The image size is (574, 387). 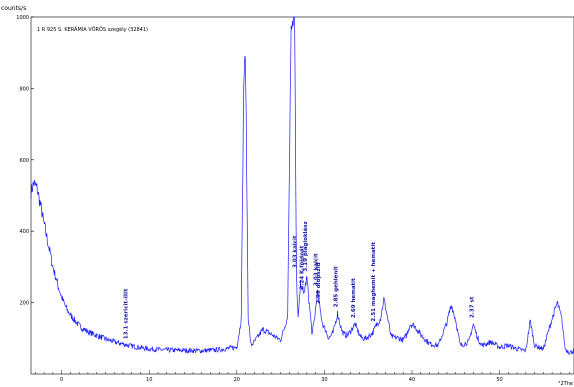 What do you see at coordinates (13, 8) in the screenshot?
I see `y-axis-label: counts/s` at bounding box center [13, 8].